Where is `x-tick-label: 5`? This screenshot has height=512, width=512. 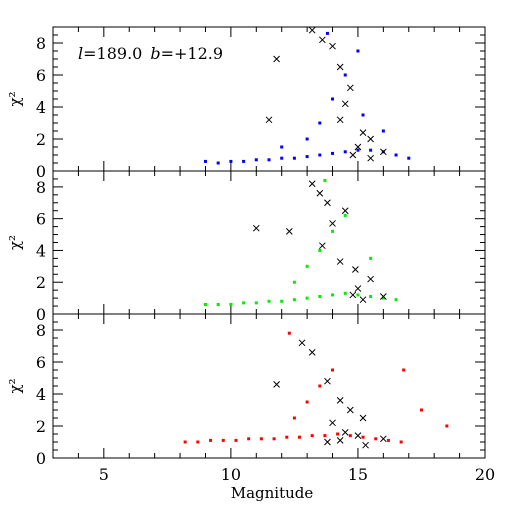
x-tick-label: 5 is located at coordinates (104, 474).